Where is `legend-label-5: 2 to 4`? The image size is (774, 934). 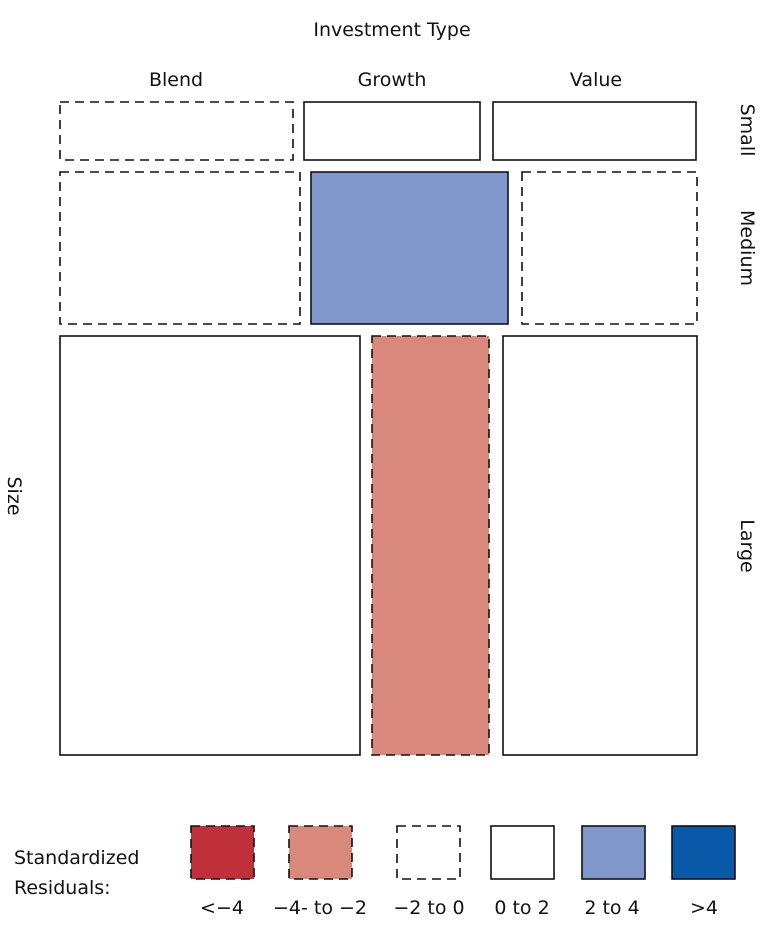 legend-label-5: 2 to 4 is located at coordinates (611, 908).